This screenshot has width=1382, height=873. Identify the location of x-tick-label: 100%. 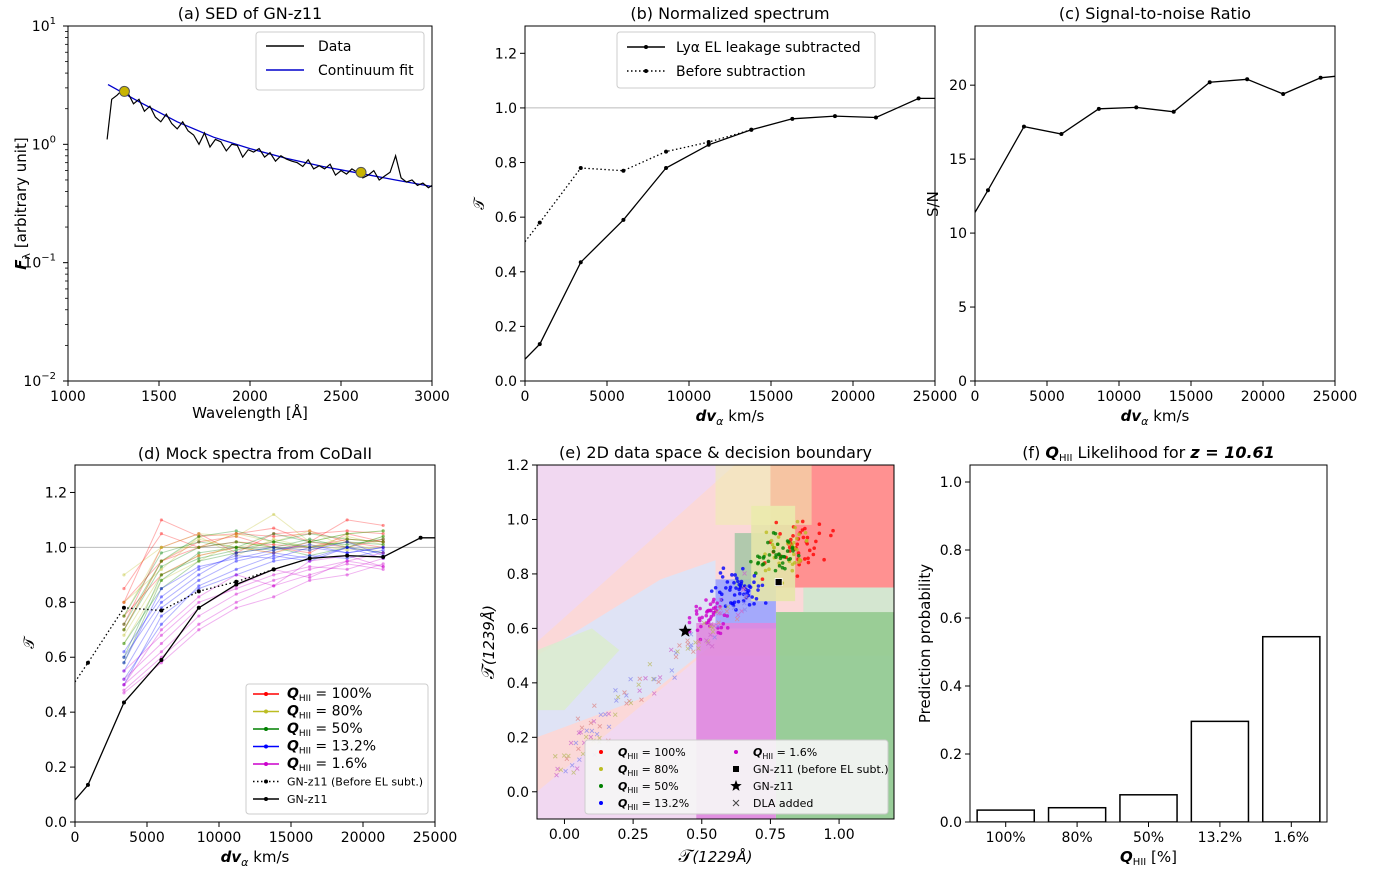
(1006, 838).